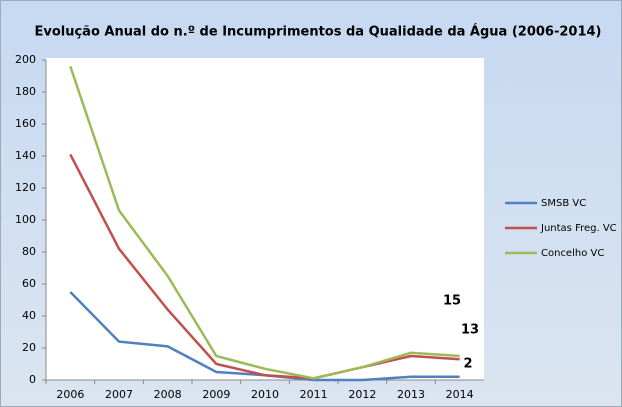  Describe the element at coordinates (314, 394) in the screenshot. I see `x-tick-label: 2011` at that location.